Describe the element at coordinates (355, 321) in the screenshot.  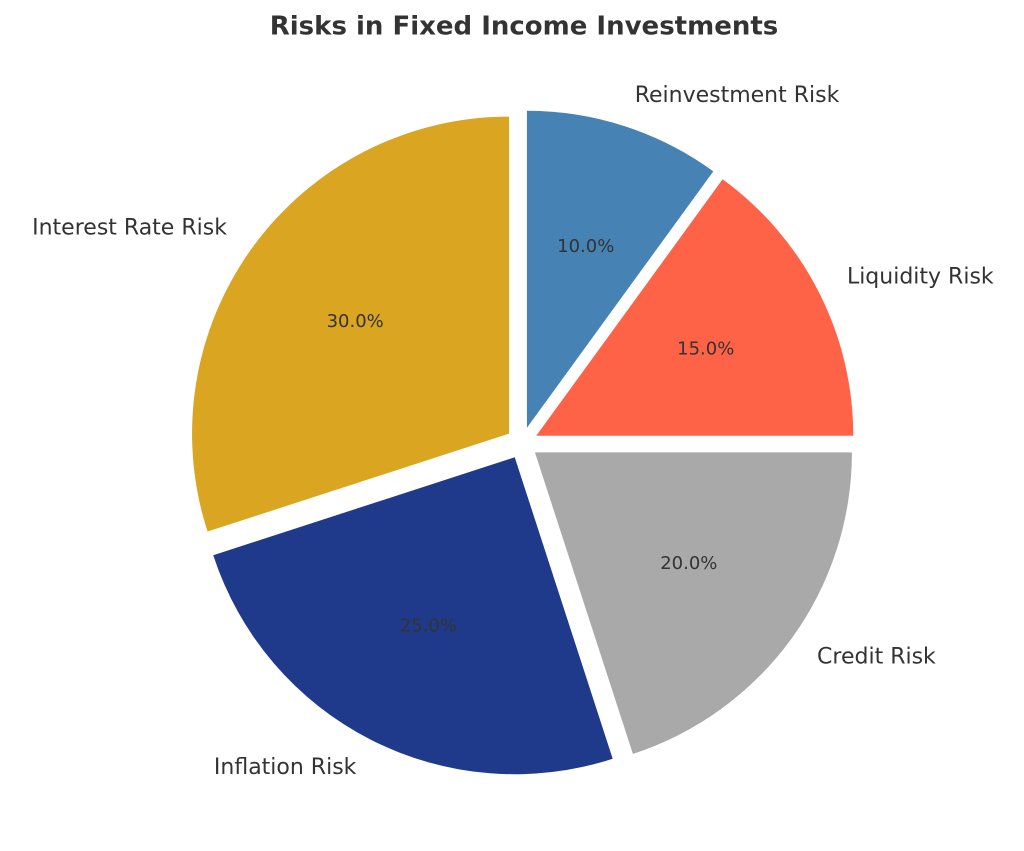
I see `value-label: 30.0%` at that location.